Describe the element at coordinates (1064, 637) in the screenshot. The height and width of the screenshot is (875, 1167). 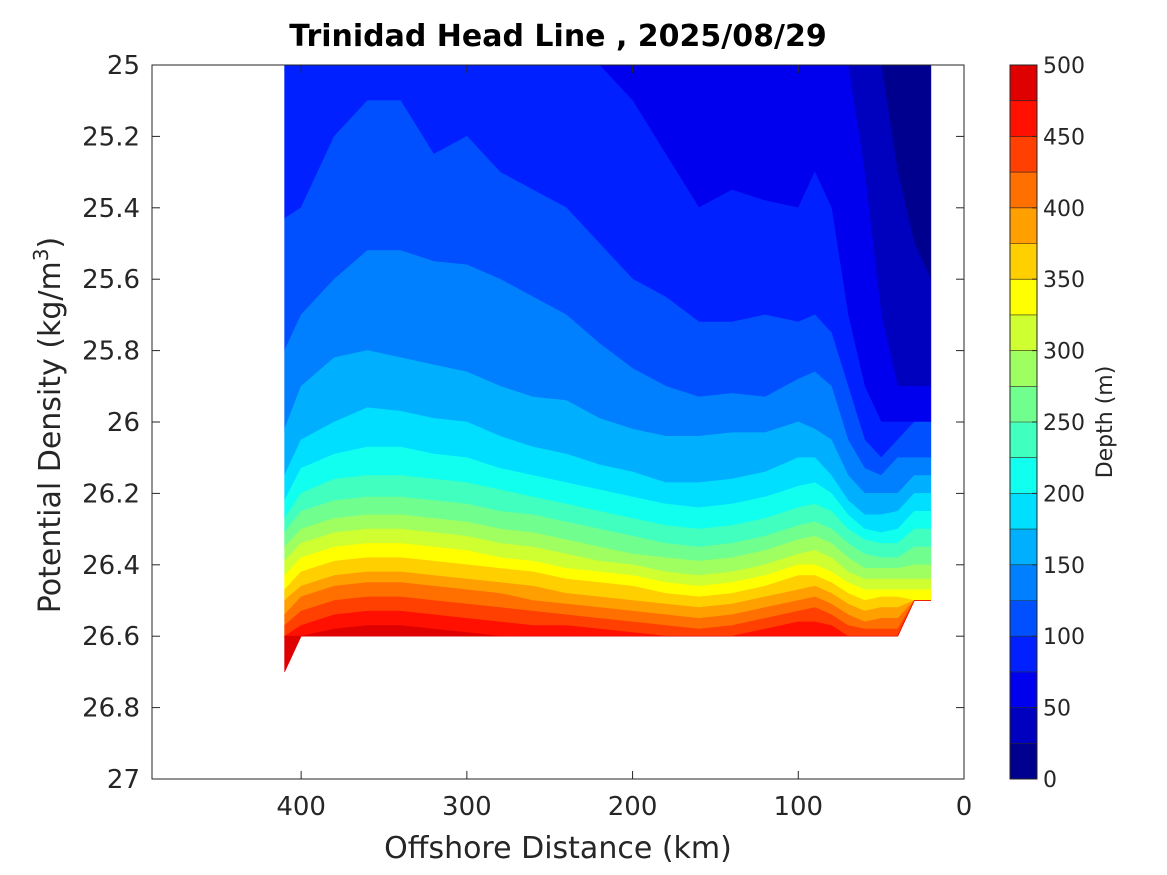
I see `colorbar-tick-label: 100` at that location.